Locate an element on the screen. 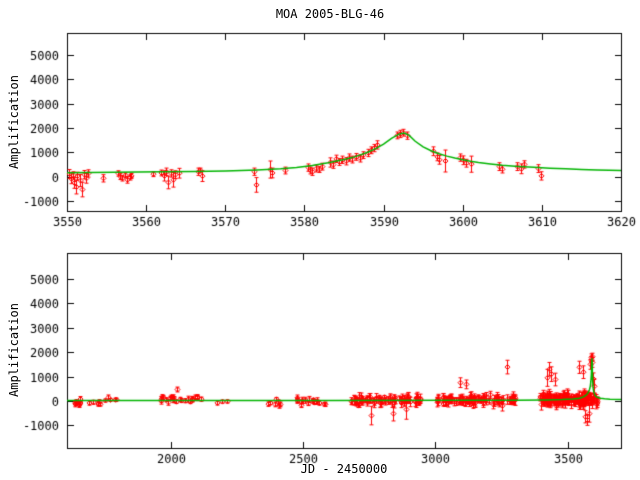 Image resolution: width=640 pixels, height=480 pixels. top-panel-ylabel: Amplification is located at coordinates (14, 122).